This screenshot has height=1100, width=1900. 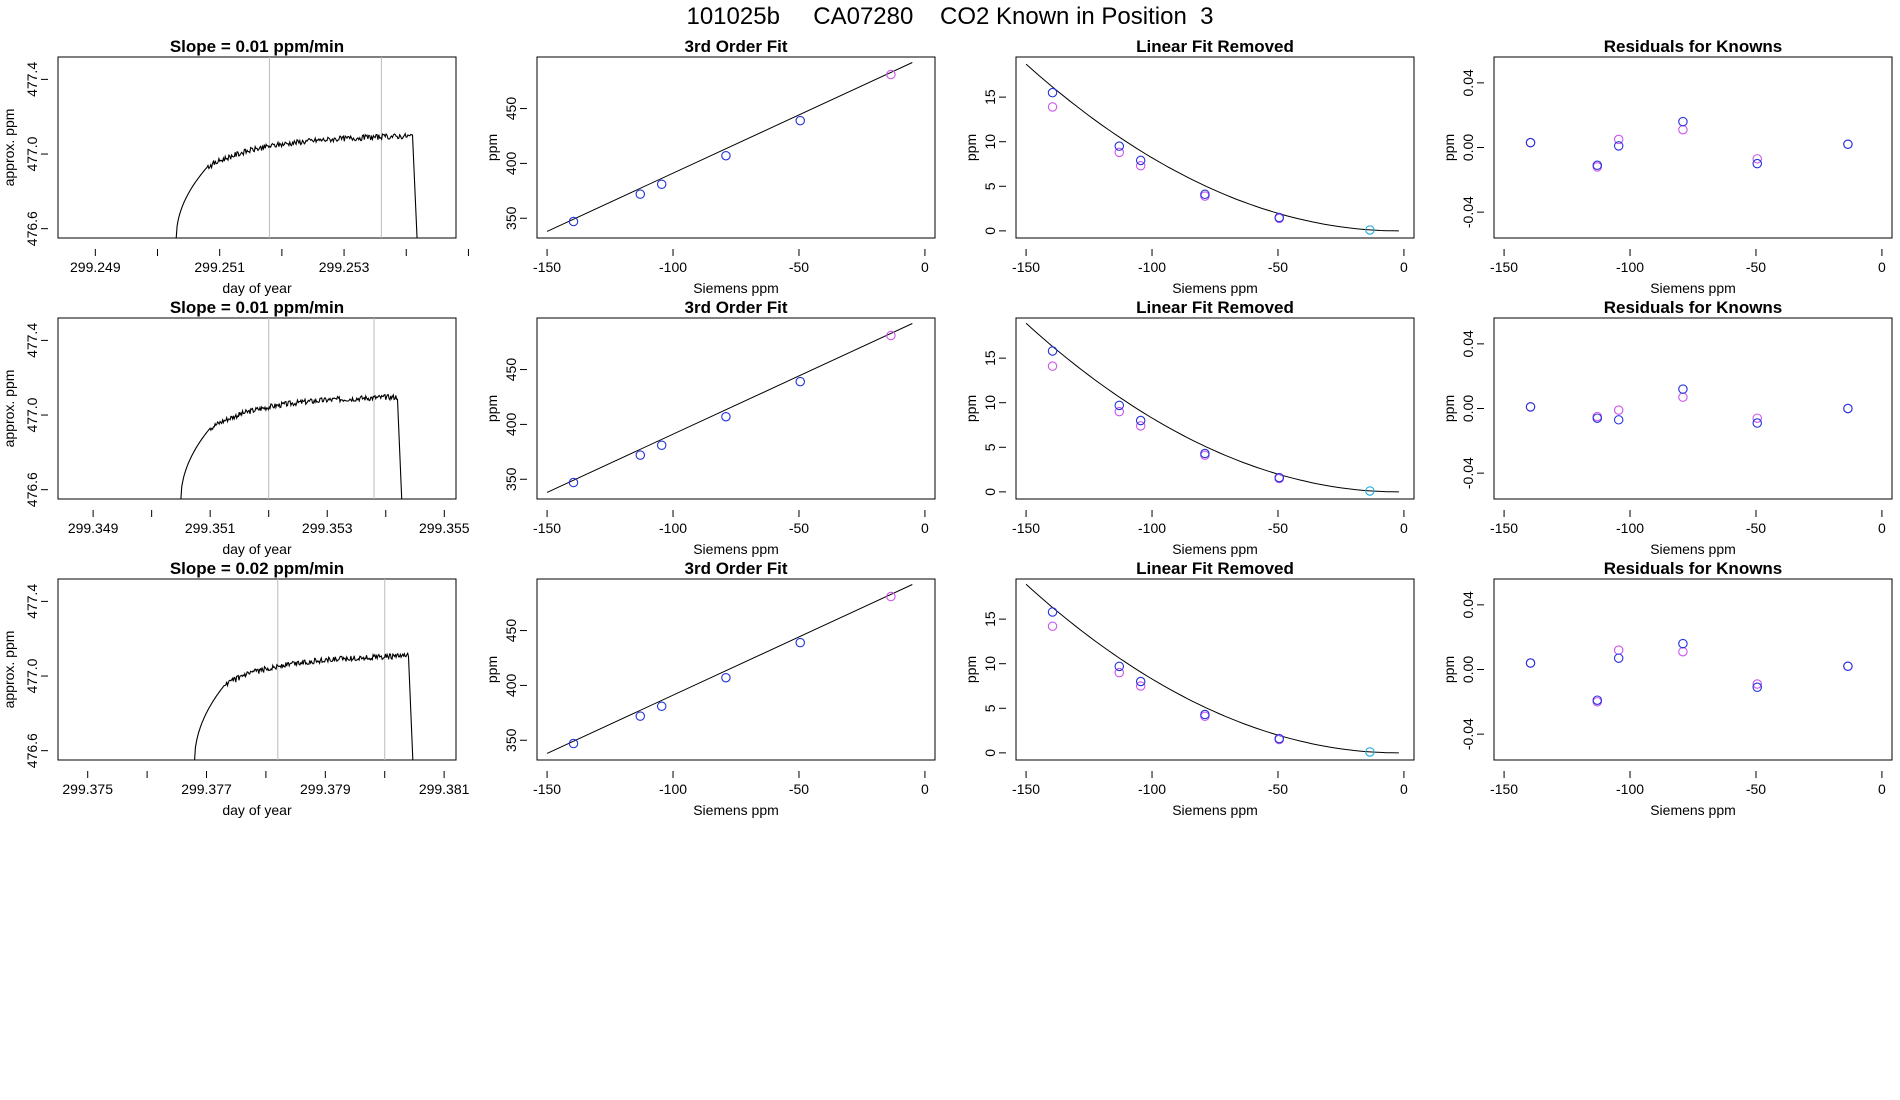 I want to click on y-tick-label: 476.6, so click(x=32, y=228).